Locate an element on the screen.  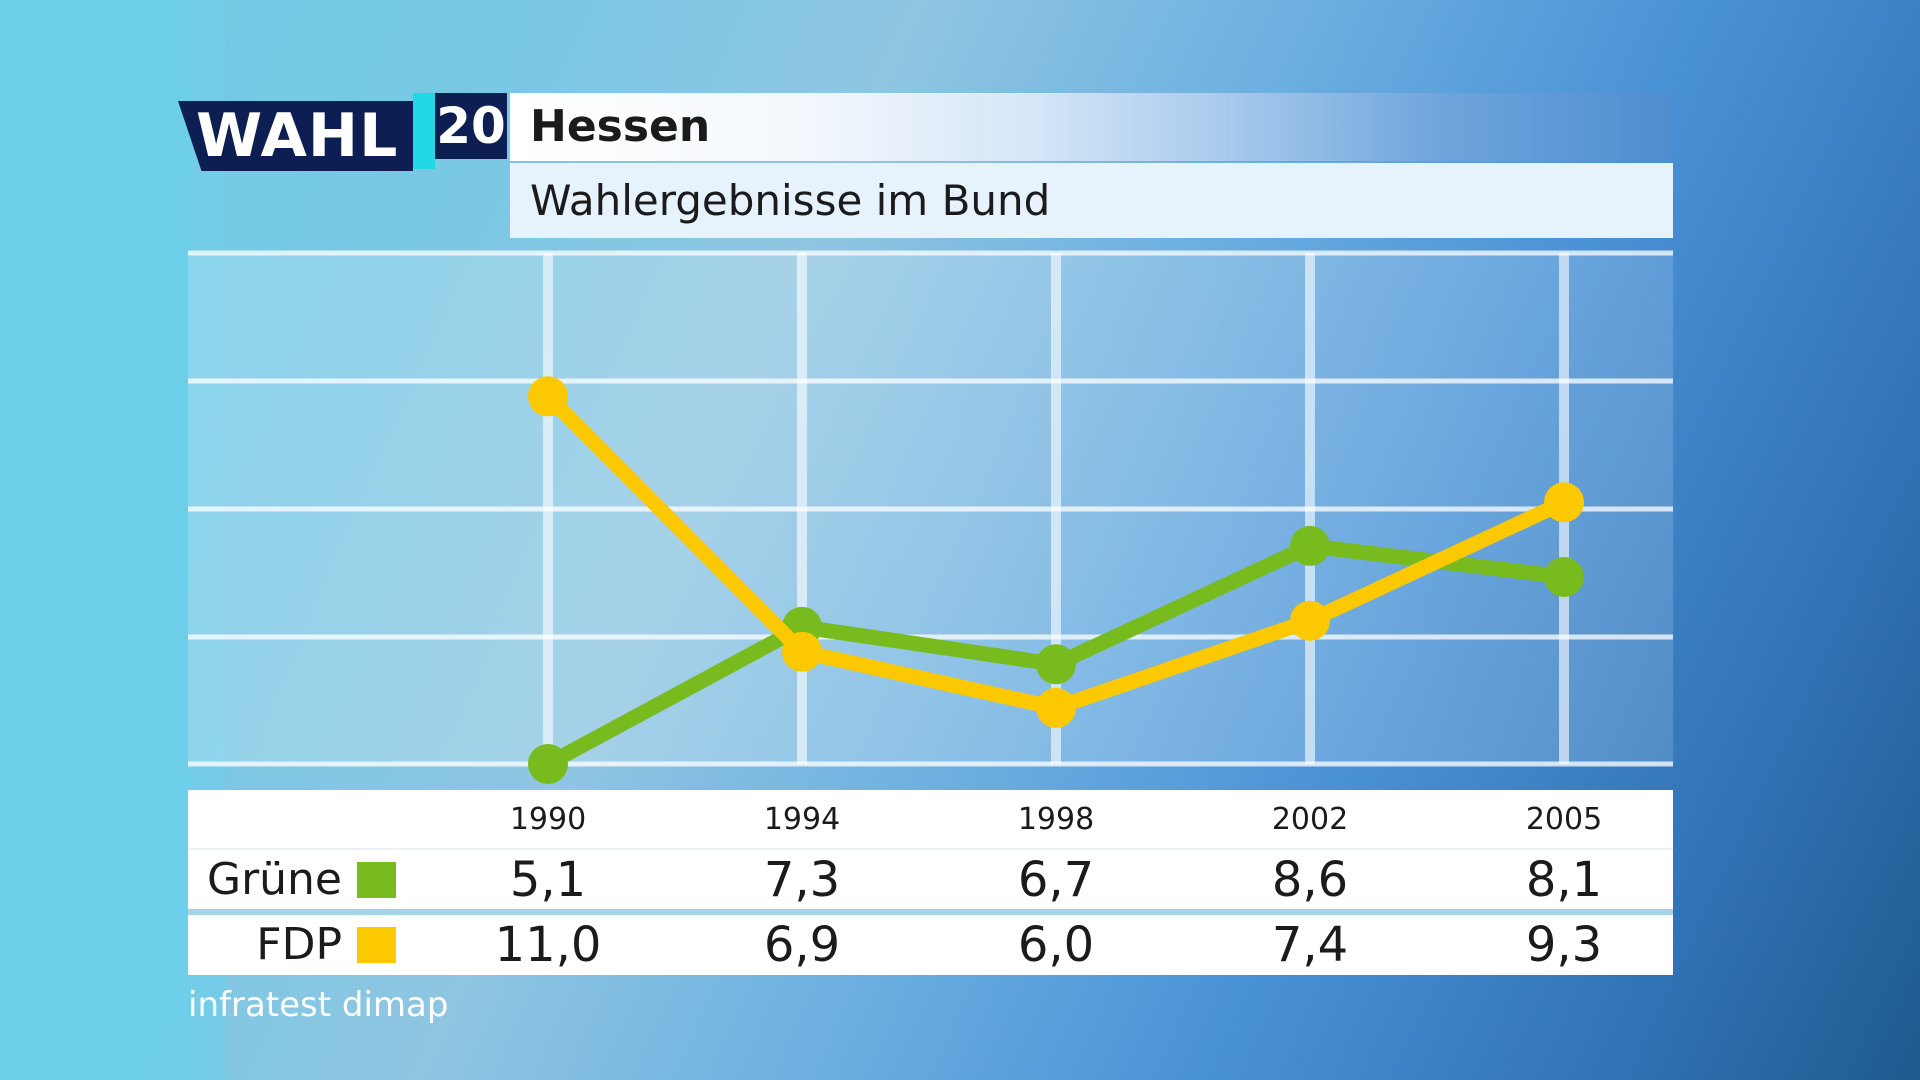
value-gruene: 6,7 is located at coordinates (1056, 880).